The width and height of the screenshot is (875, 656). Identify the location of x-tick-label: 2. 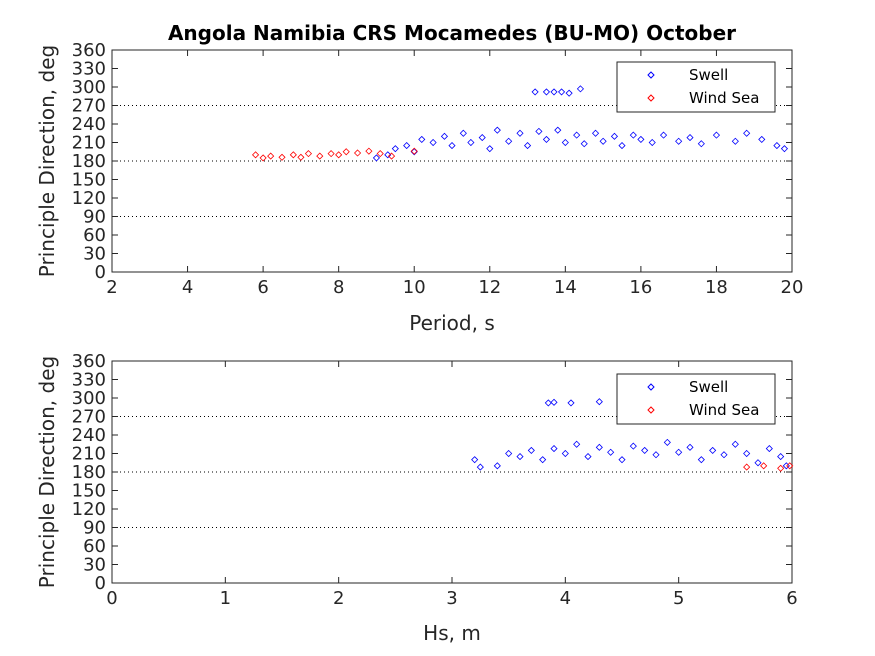
(338, 598).